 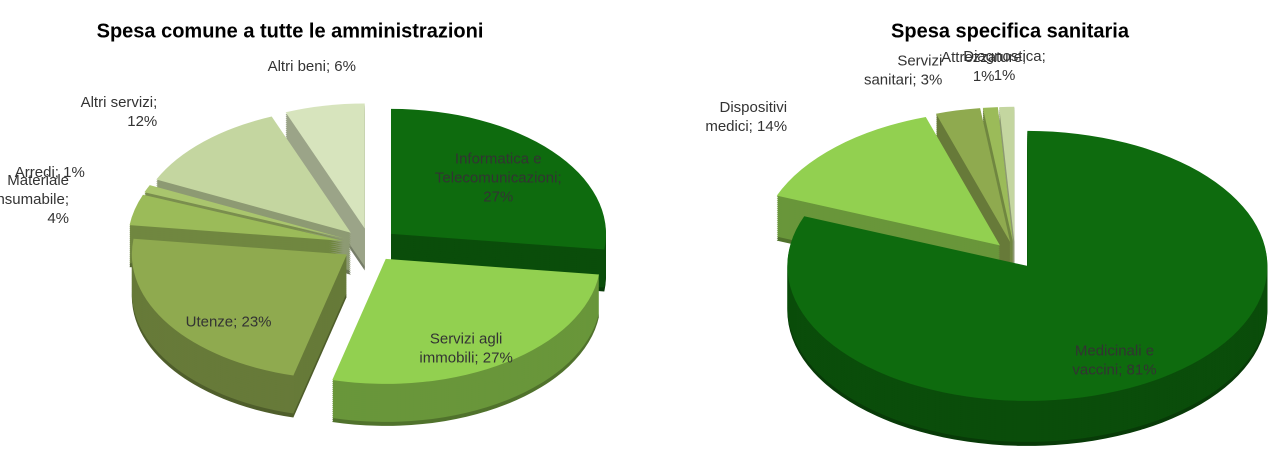 What do you see at coordinates (903, 70) in the screenshot?
I see `data-label: Servizi sanitari; 3%` at bounding box center [903, 70].